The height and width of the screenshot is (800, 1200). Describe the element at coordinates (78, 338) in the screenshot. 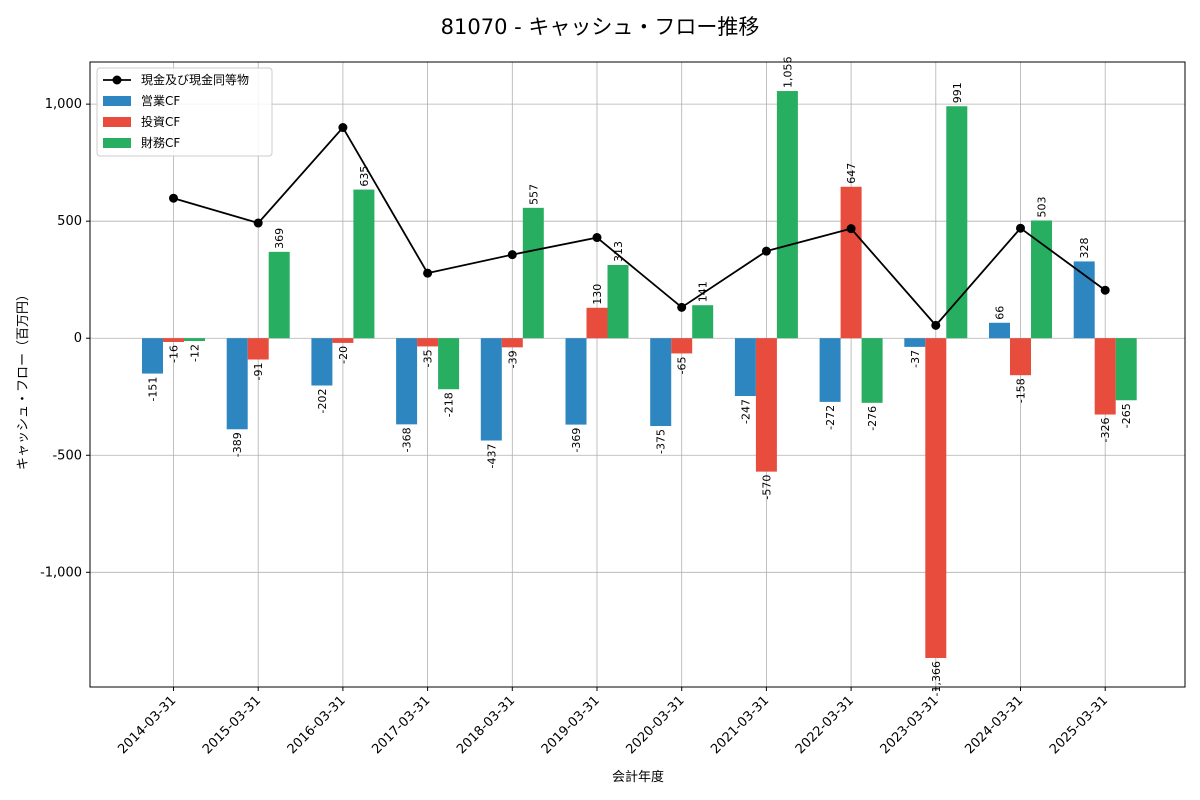

I see `y-tick-label: 0` at that location.